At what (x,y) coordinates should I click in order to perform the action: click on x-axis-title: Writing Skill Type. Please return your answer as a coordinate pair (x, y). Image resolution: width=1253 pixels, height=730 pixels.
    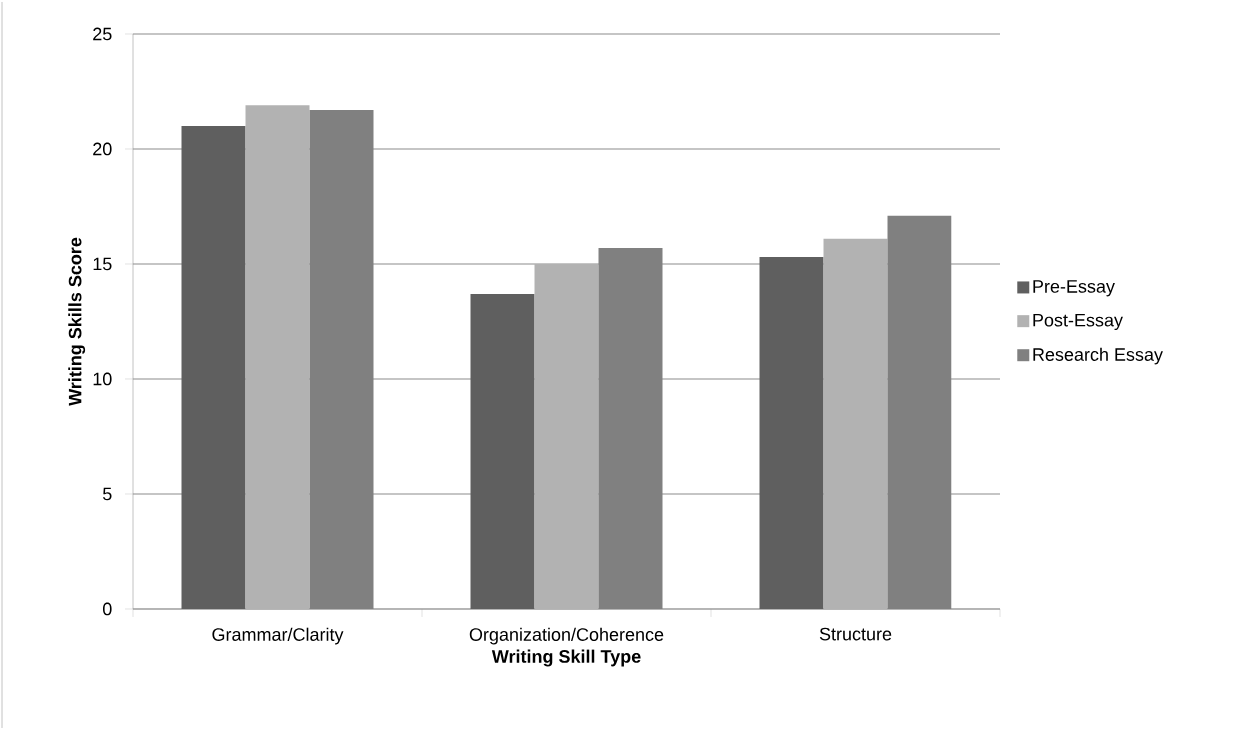
    Looking at the image, I should click on (566, 658).